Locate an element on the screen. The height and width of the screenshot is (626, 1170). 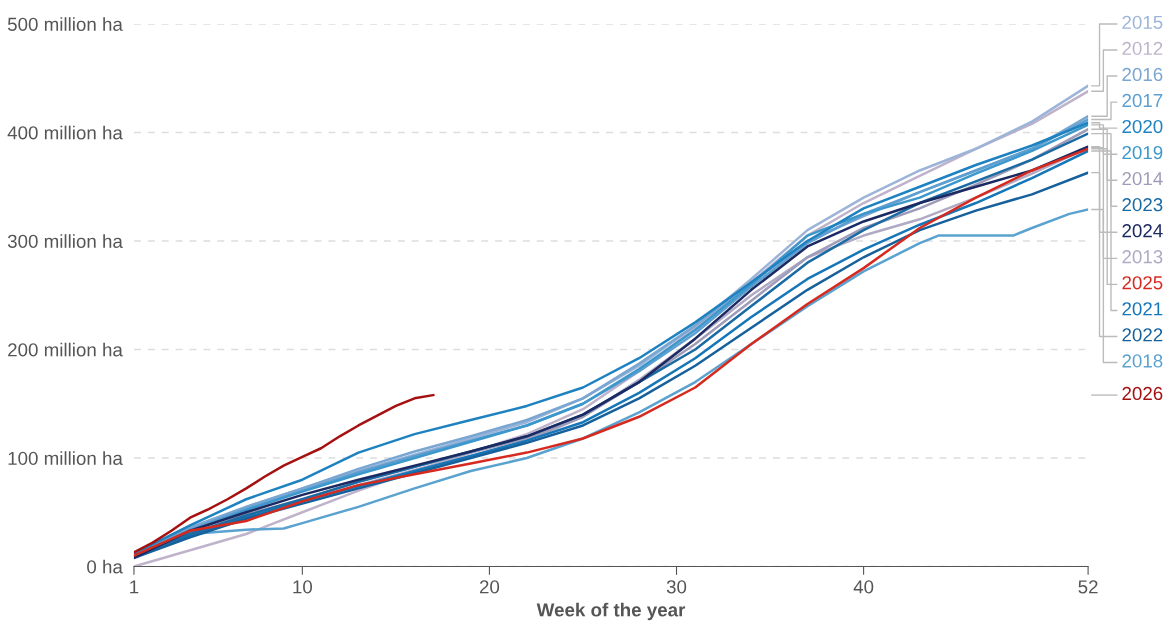
x-tick-label: 40 is located at coordinates (863, 587).